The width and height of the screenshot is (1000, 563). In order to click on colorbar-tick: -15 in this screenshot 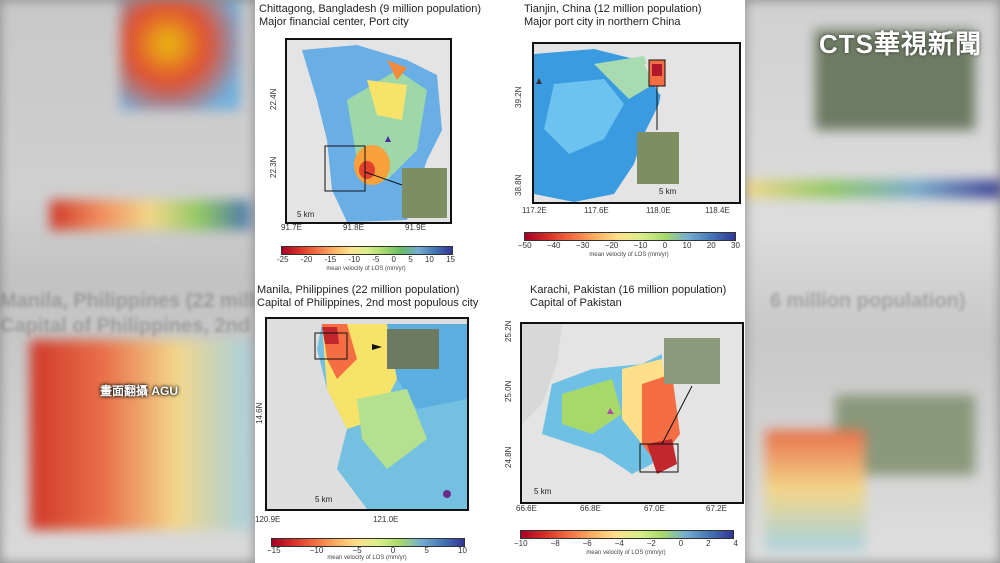, I will do `click(330, 259)`.